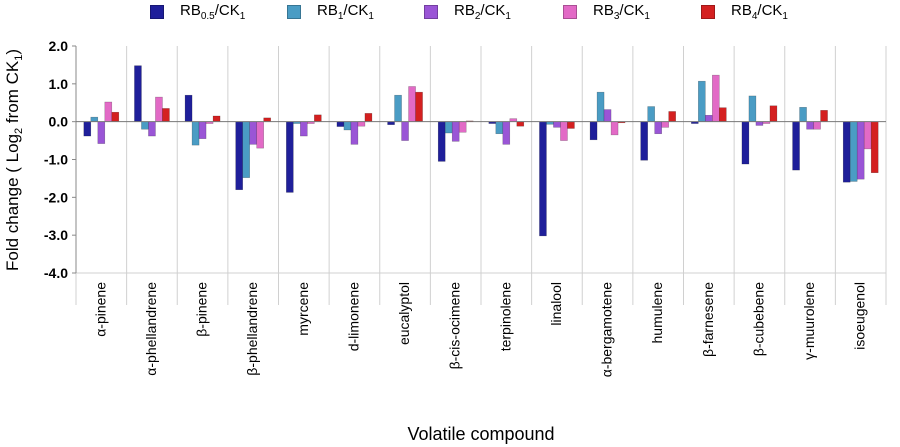 This screenshot has height=447, width=900. Describe the element at coordinates (657, 313) in the screenshot. I see `x-tick-label: humulene` at that location.